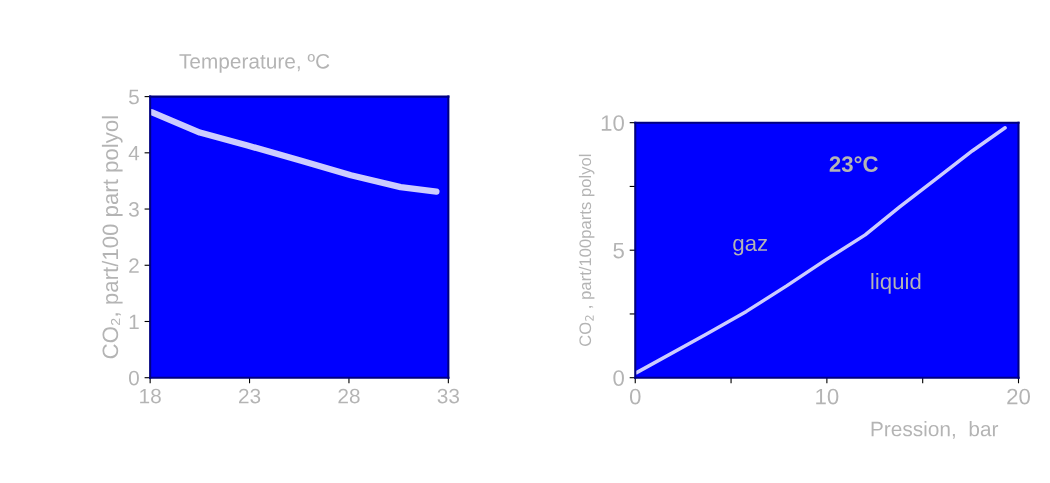  What do you see at coordinates (112, 237) in the screenshot?
I see `y-axis-title: CO₂, part/100 part polyol` at bounding box center [112, 237].